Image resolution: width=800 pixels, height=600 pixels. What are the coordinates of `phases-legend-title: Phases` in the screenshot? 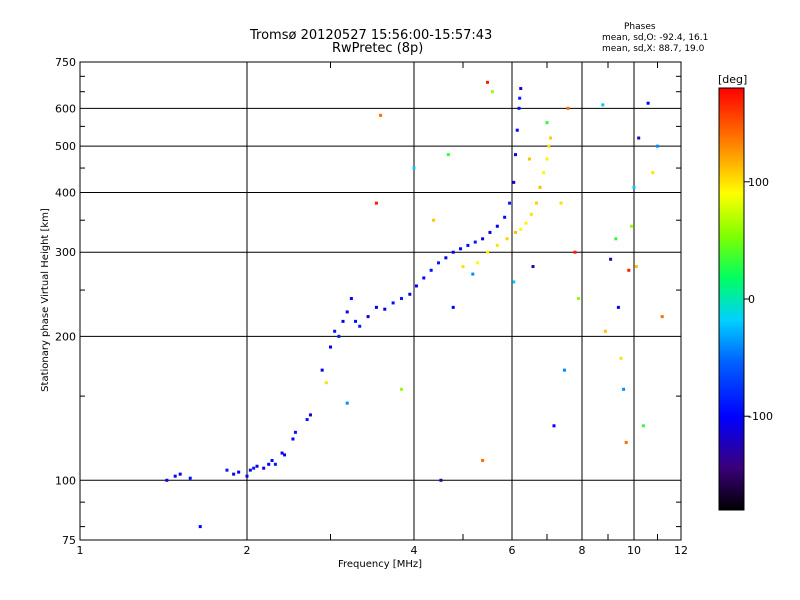 It's located at (640, 27).